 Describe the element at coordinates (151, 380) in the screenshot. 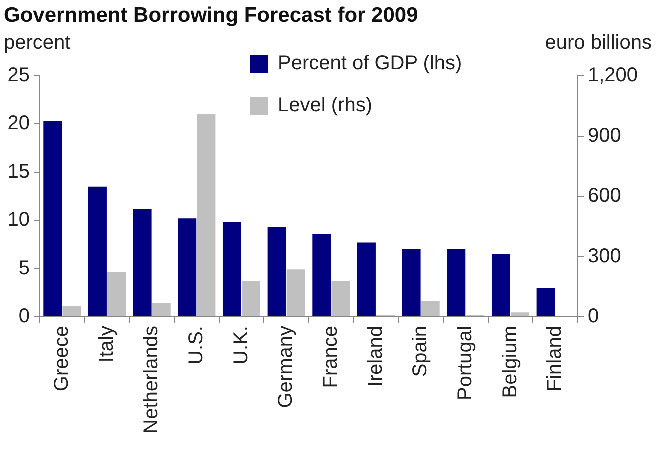

I see `x-tick-label: Netherlands` at that location.